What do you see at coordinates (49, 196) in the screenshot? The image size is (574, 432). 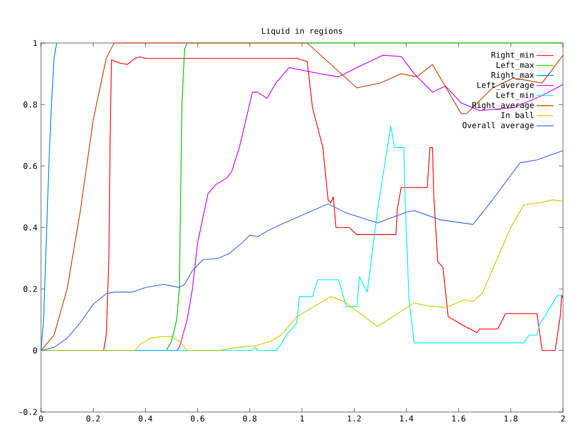 I see `line-series` at bounding box center [49, 196].